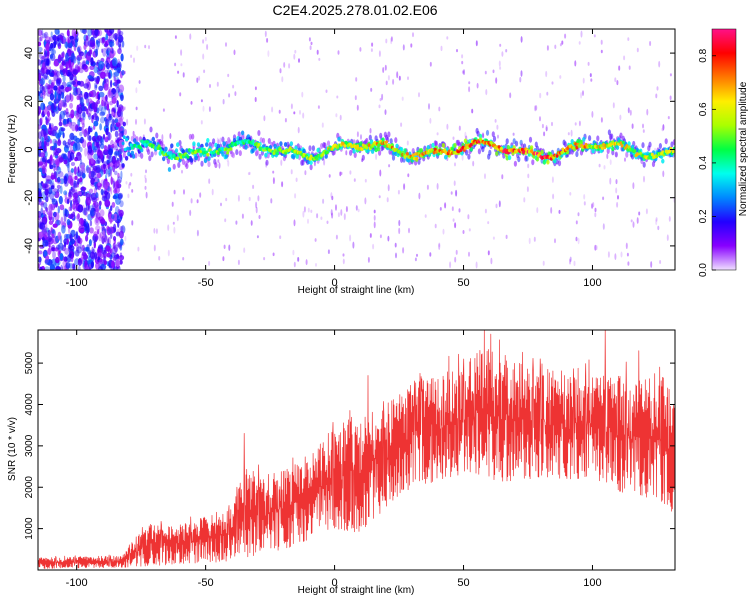  Describe the element at coordinates (206, 583) in the screenshot. I see `x-tick-label: -50` at that location.